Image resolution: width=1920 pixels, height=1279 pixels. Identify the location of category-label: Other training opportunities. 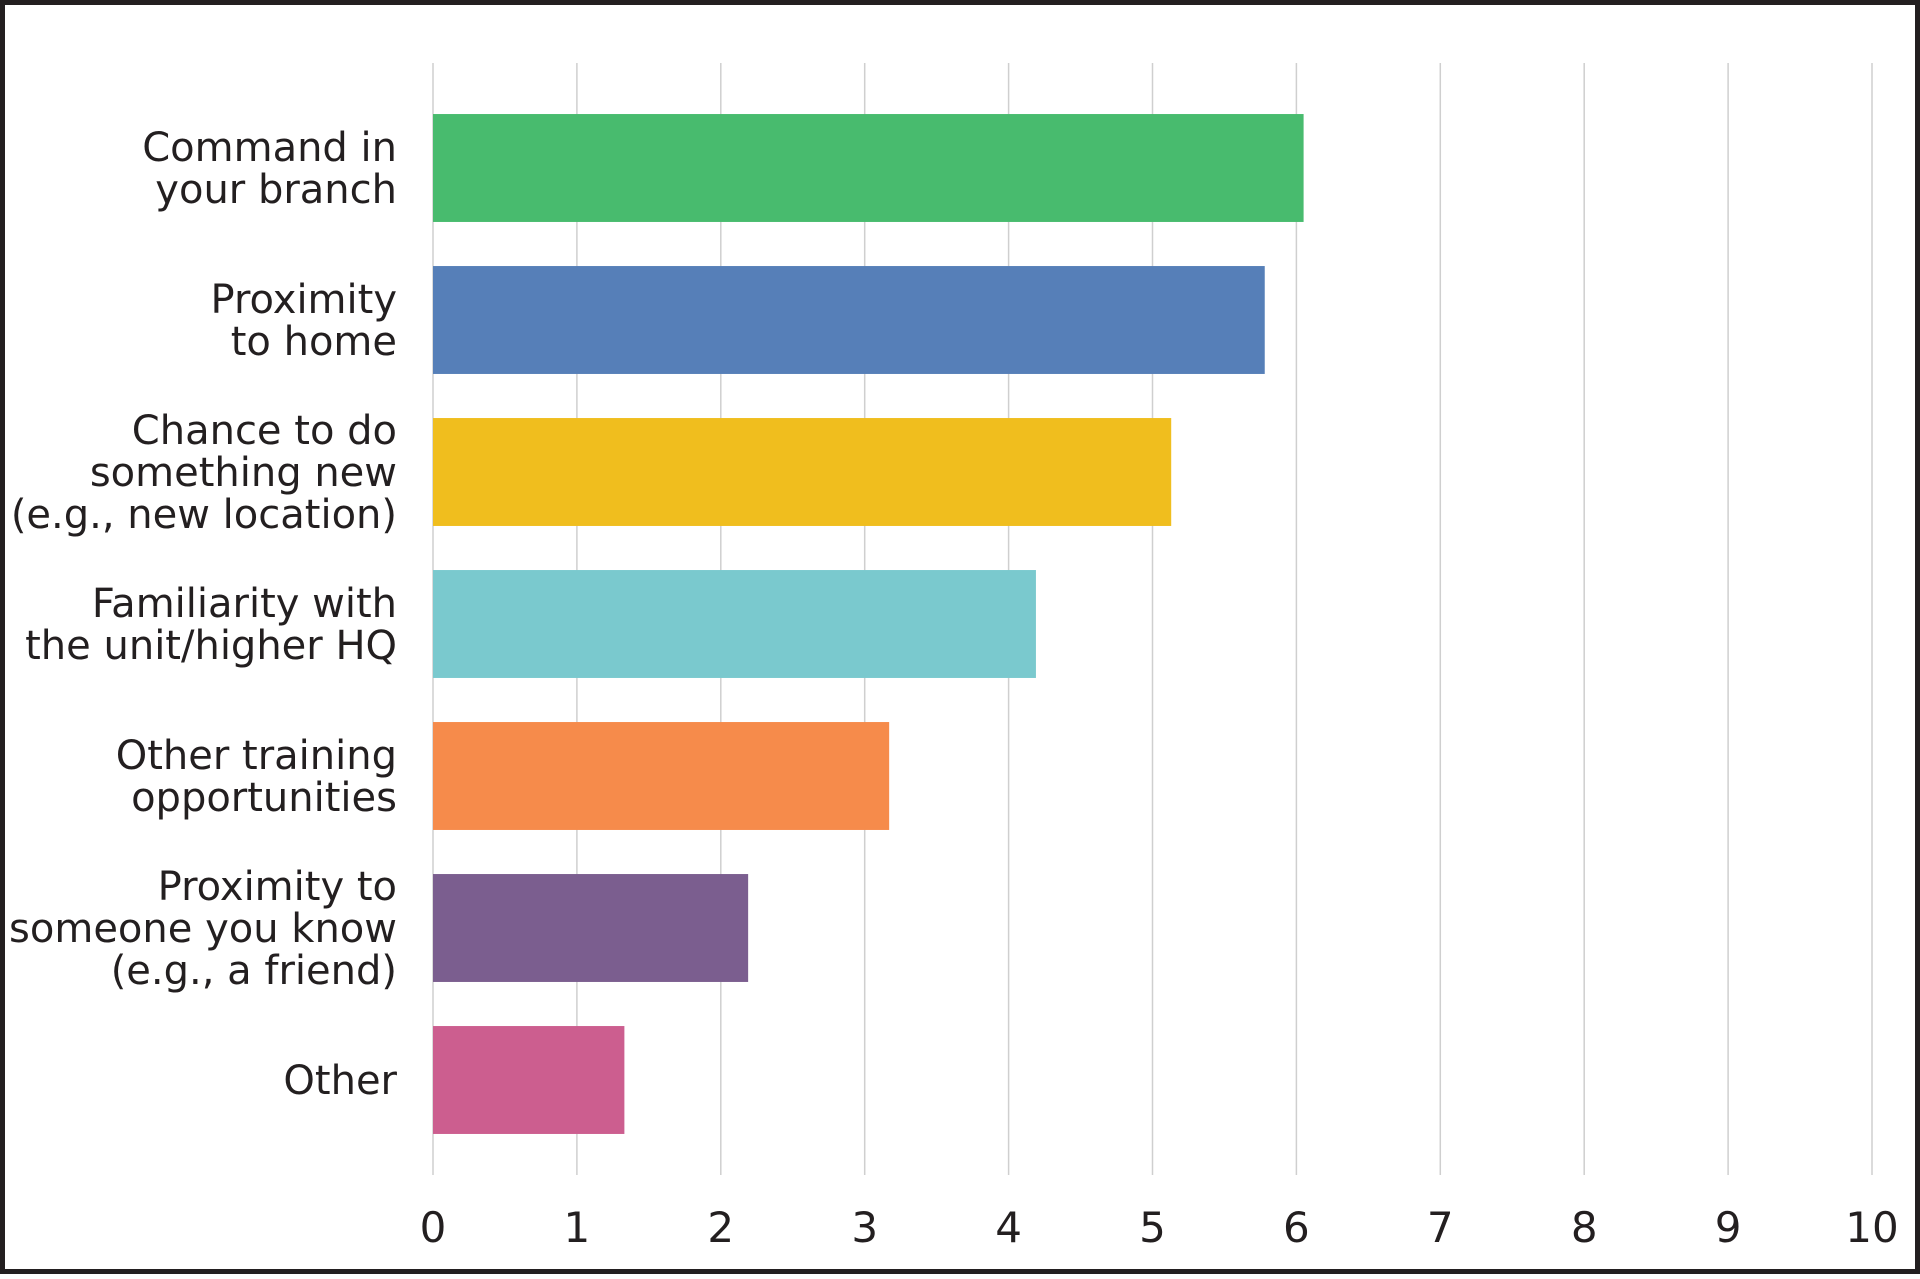
(256, 777).